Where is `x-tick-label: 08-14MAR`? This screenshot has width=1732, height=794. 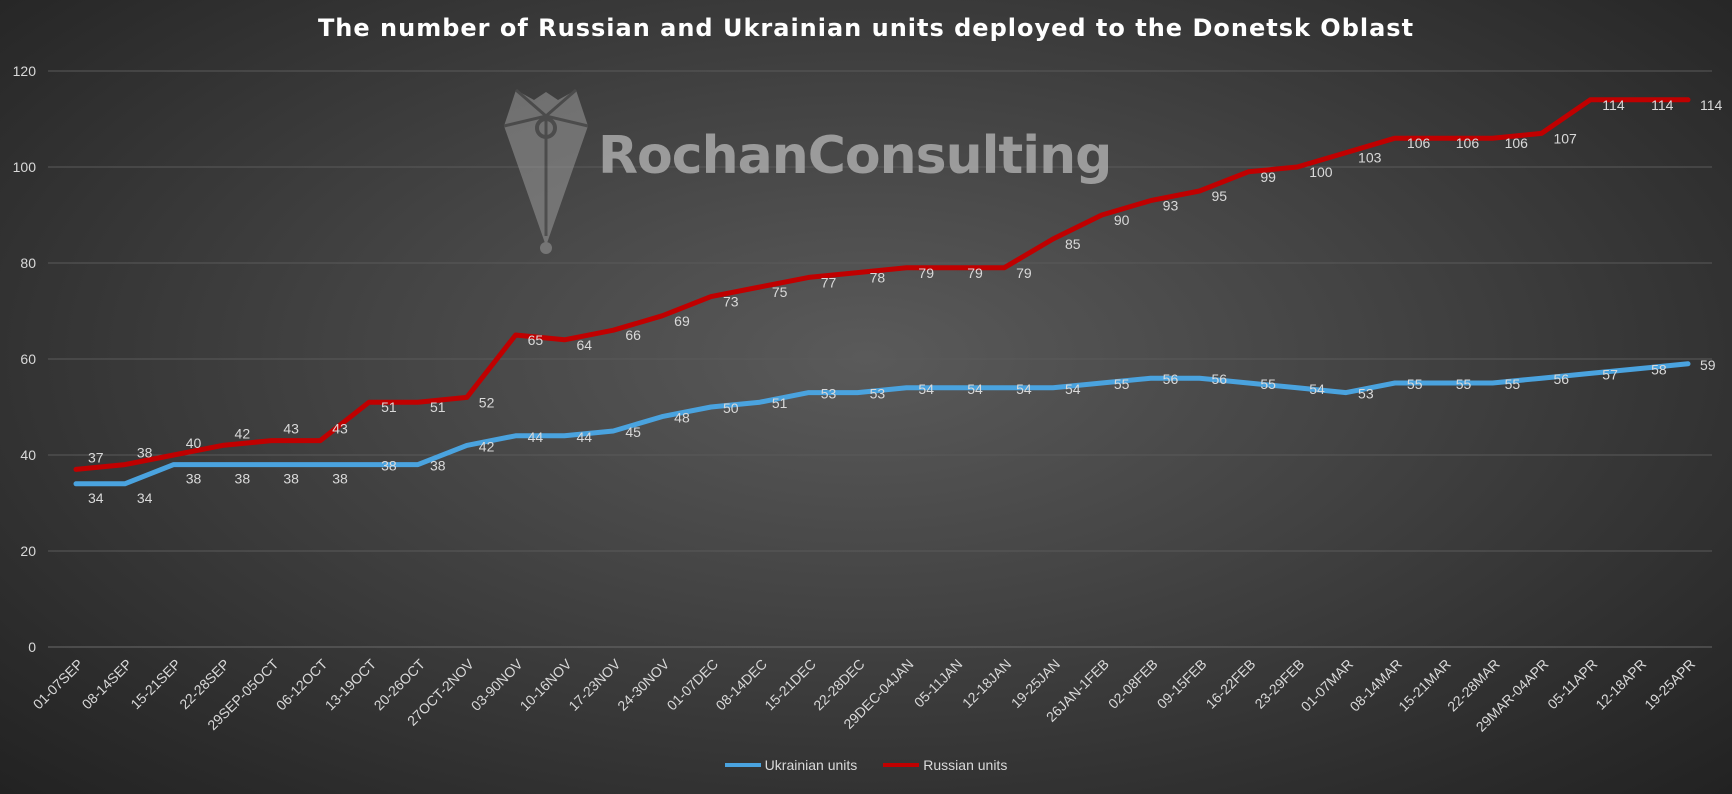 x-tick-label: 08-14MAR is located at coordinates (1375, 685).